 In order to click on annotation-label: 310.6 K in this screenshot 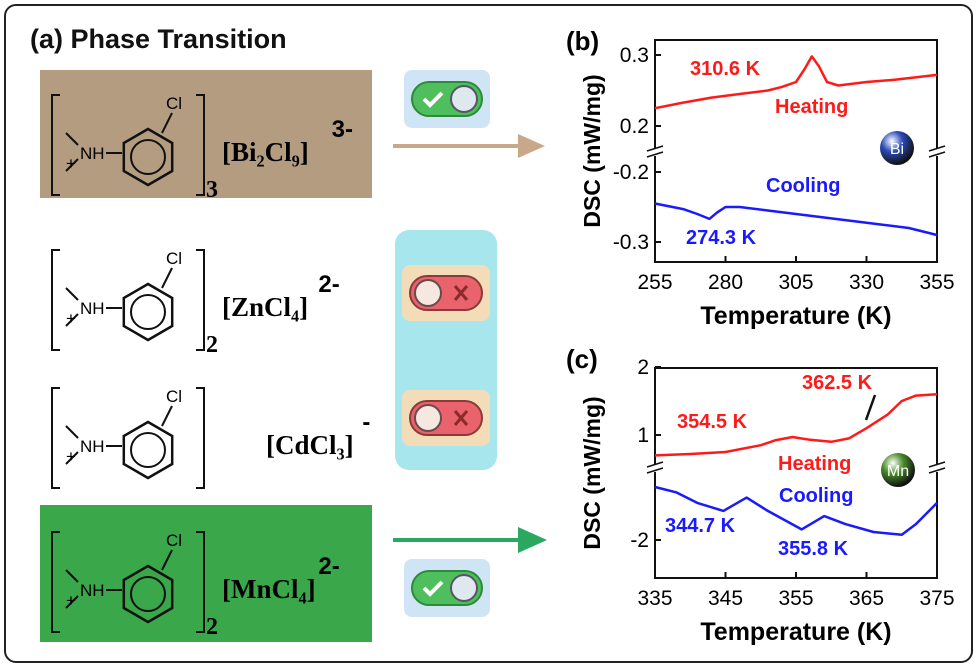, I will do `click(725, 69)`.